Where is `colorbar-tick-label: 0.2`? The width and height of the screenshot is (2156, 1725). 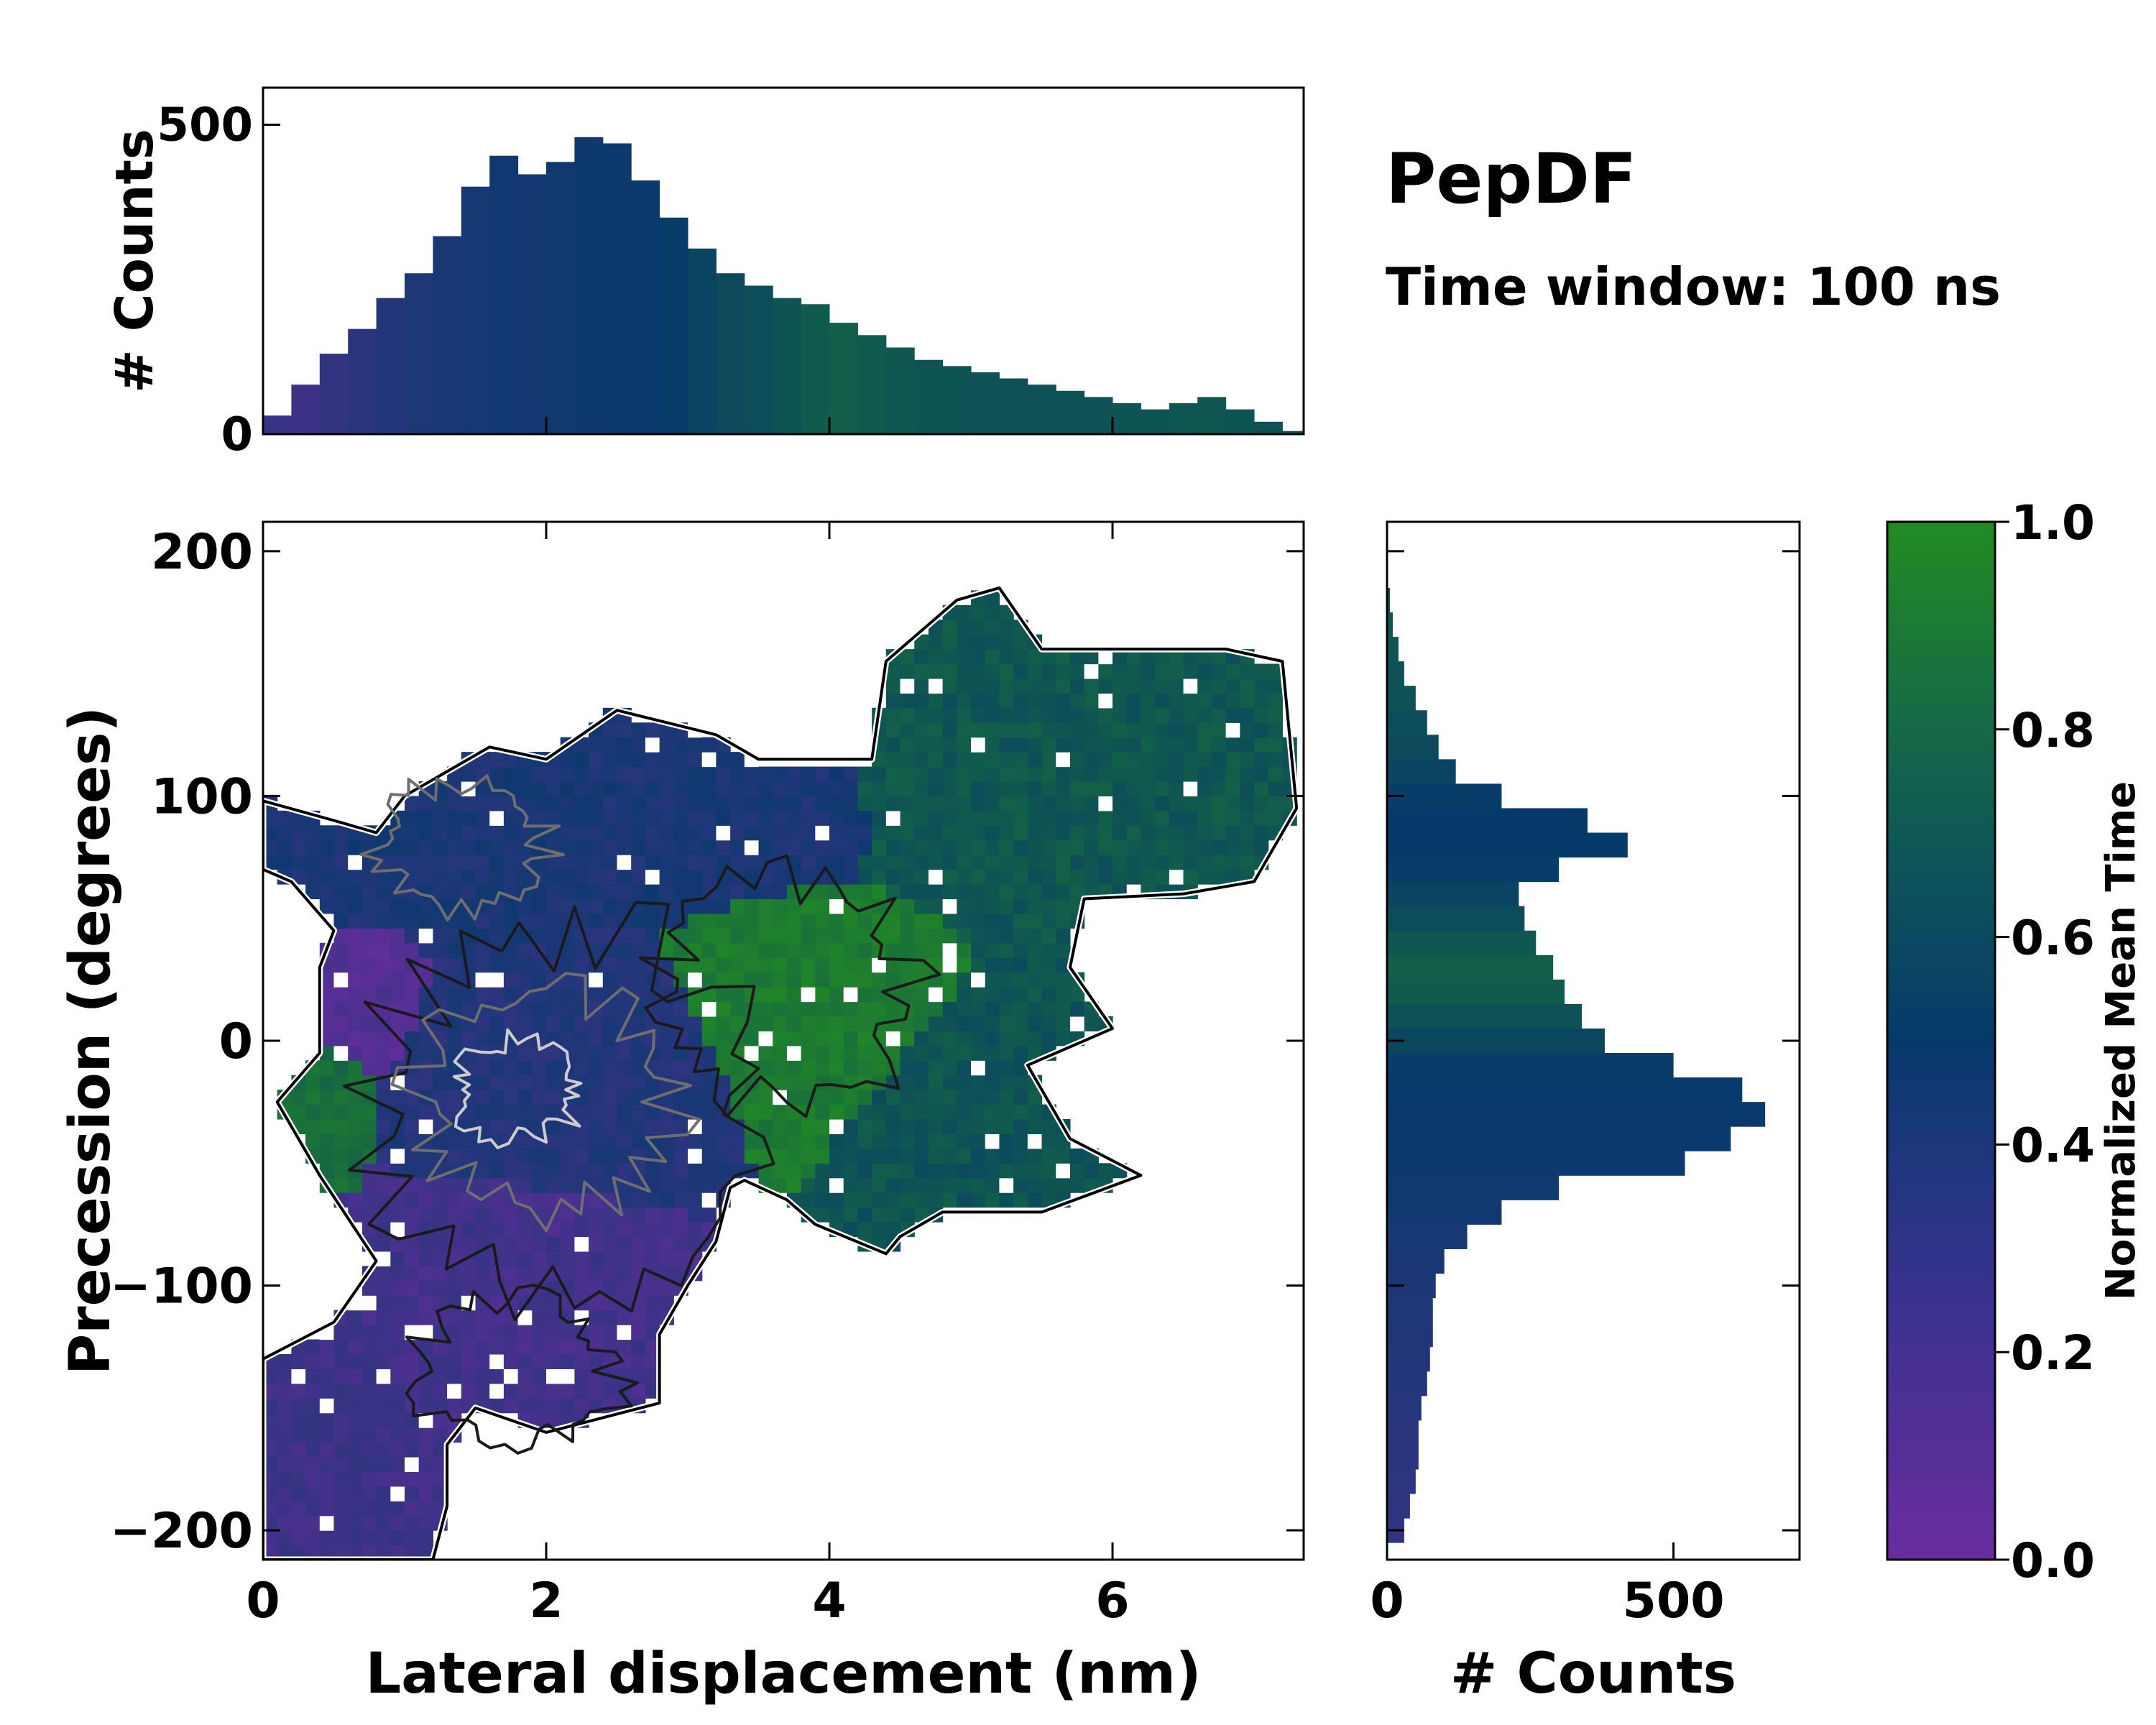
colorbar-tick-label: 0.2 is located at coordinates (2053, 1353).